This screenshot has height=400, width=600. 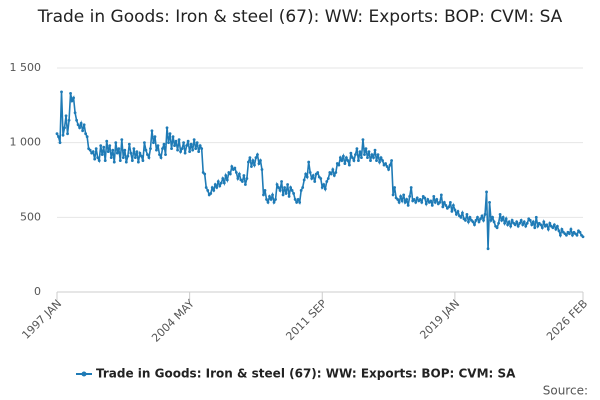 What do you see at coordinates (439, 319) in the screenshot?
I see `x-tick-label: 2019 JAN` at bounding box center [439, 319].